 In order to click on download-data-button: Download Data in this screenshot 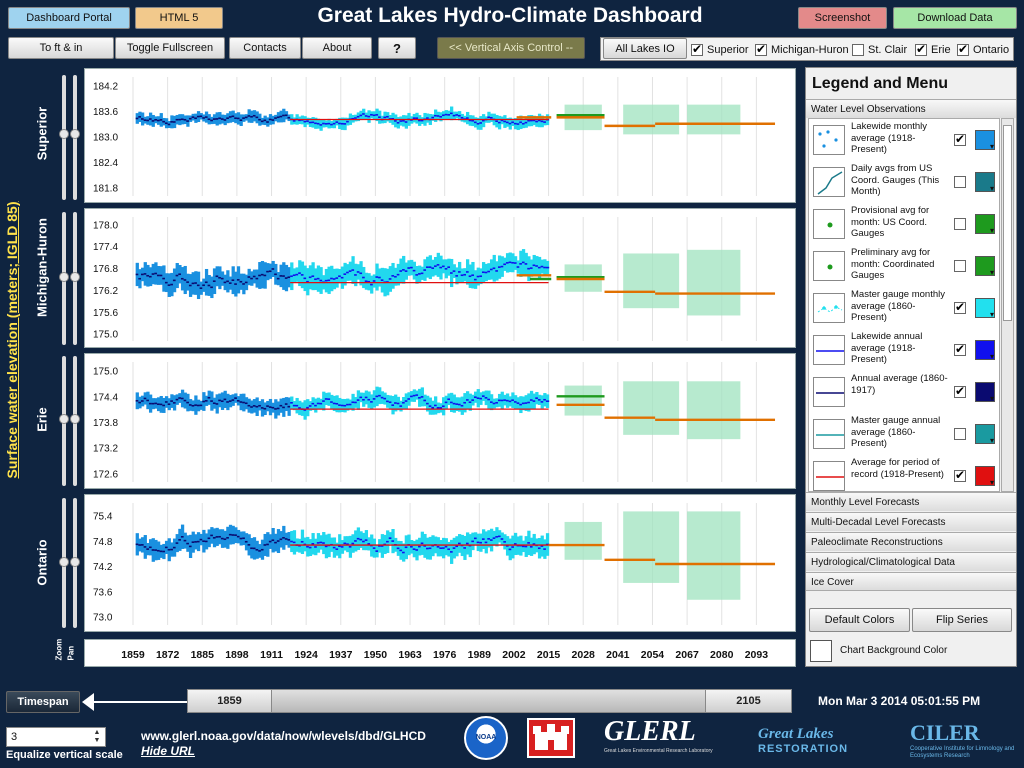, I will do `click(955, 18)`.